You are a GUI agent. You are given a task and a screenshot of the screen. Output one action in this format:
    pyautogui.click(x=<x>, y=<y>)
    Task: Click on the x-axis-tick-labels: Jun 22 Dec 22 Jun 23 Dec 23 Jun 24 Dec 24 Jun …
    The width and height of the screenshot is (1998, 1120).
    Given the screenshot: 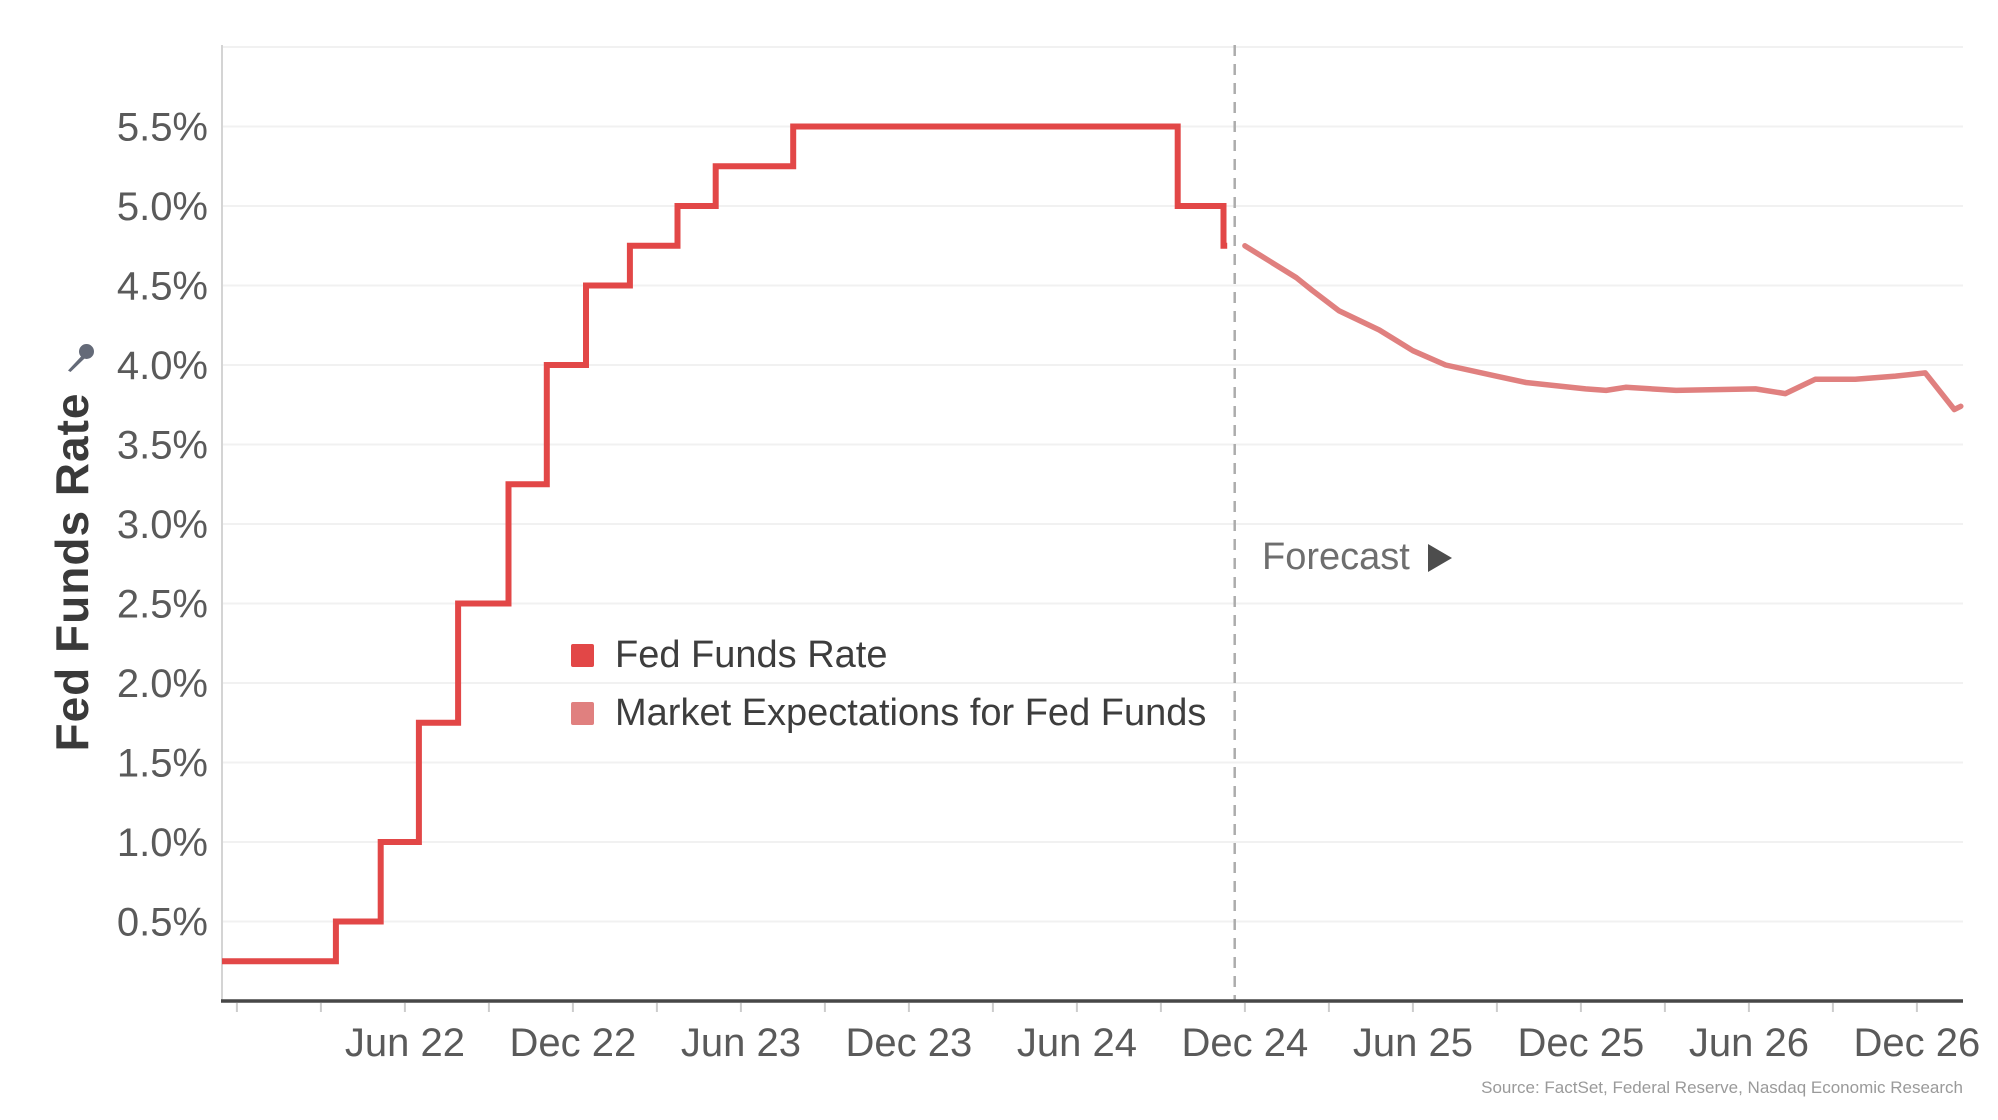 What is the action you would take?
    pyautogui.click(x=1162, y=1043)
    